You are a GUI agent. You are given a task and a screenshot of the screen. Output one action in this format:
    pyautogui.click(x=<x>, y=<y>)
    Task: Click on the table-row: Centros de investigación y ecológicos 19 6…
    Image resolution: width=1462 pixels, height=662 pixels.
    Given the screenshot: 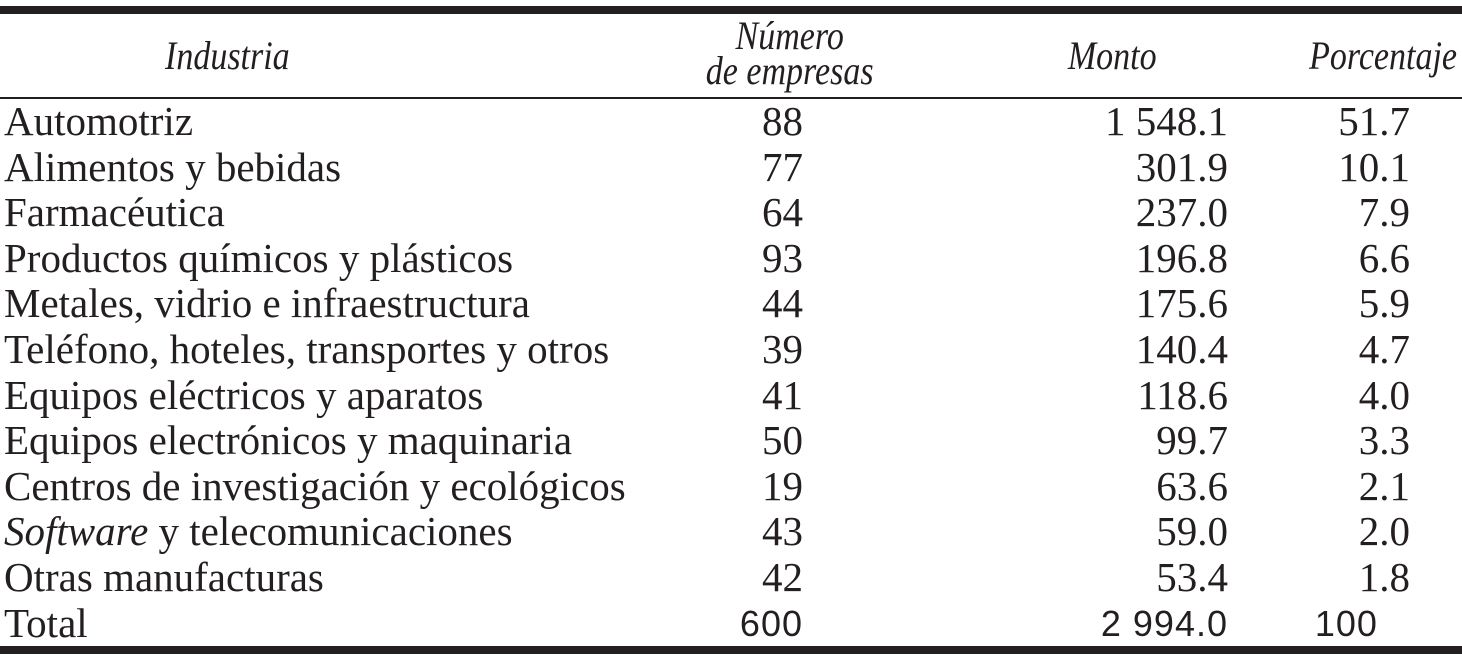 What is the action you would take?
    pyautogui.click(x=731, y=486)
    